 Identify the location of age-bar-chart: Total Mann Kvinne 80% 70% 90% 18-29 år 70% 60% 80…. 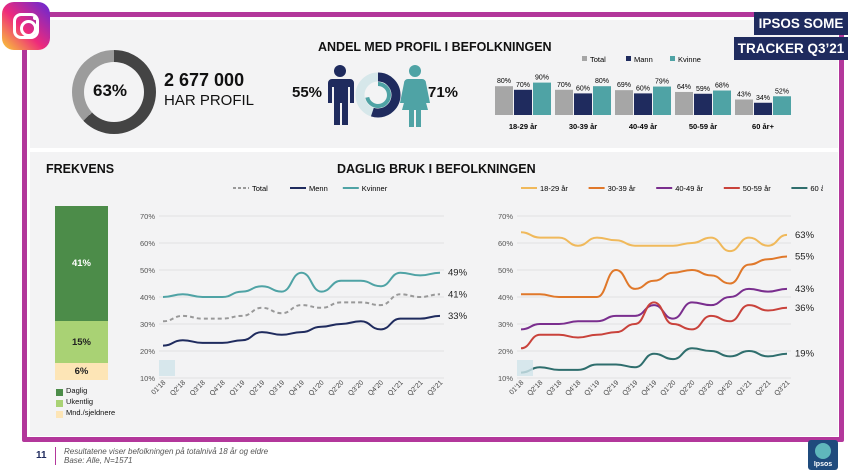
(643, 93).